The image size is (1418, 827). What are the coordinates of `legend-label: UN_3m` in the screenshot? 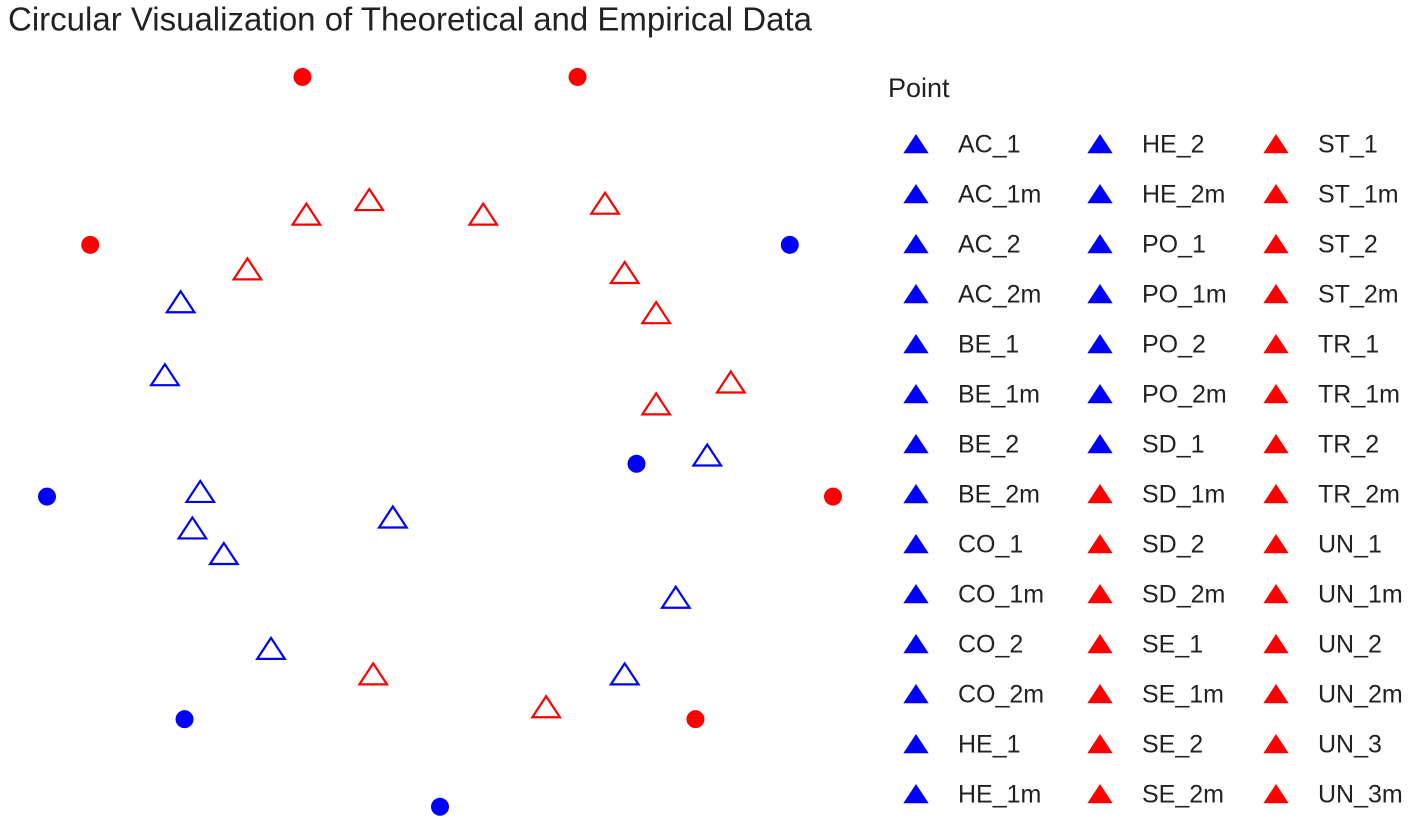 It's located at (1360, 795).